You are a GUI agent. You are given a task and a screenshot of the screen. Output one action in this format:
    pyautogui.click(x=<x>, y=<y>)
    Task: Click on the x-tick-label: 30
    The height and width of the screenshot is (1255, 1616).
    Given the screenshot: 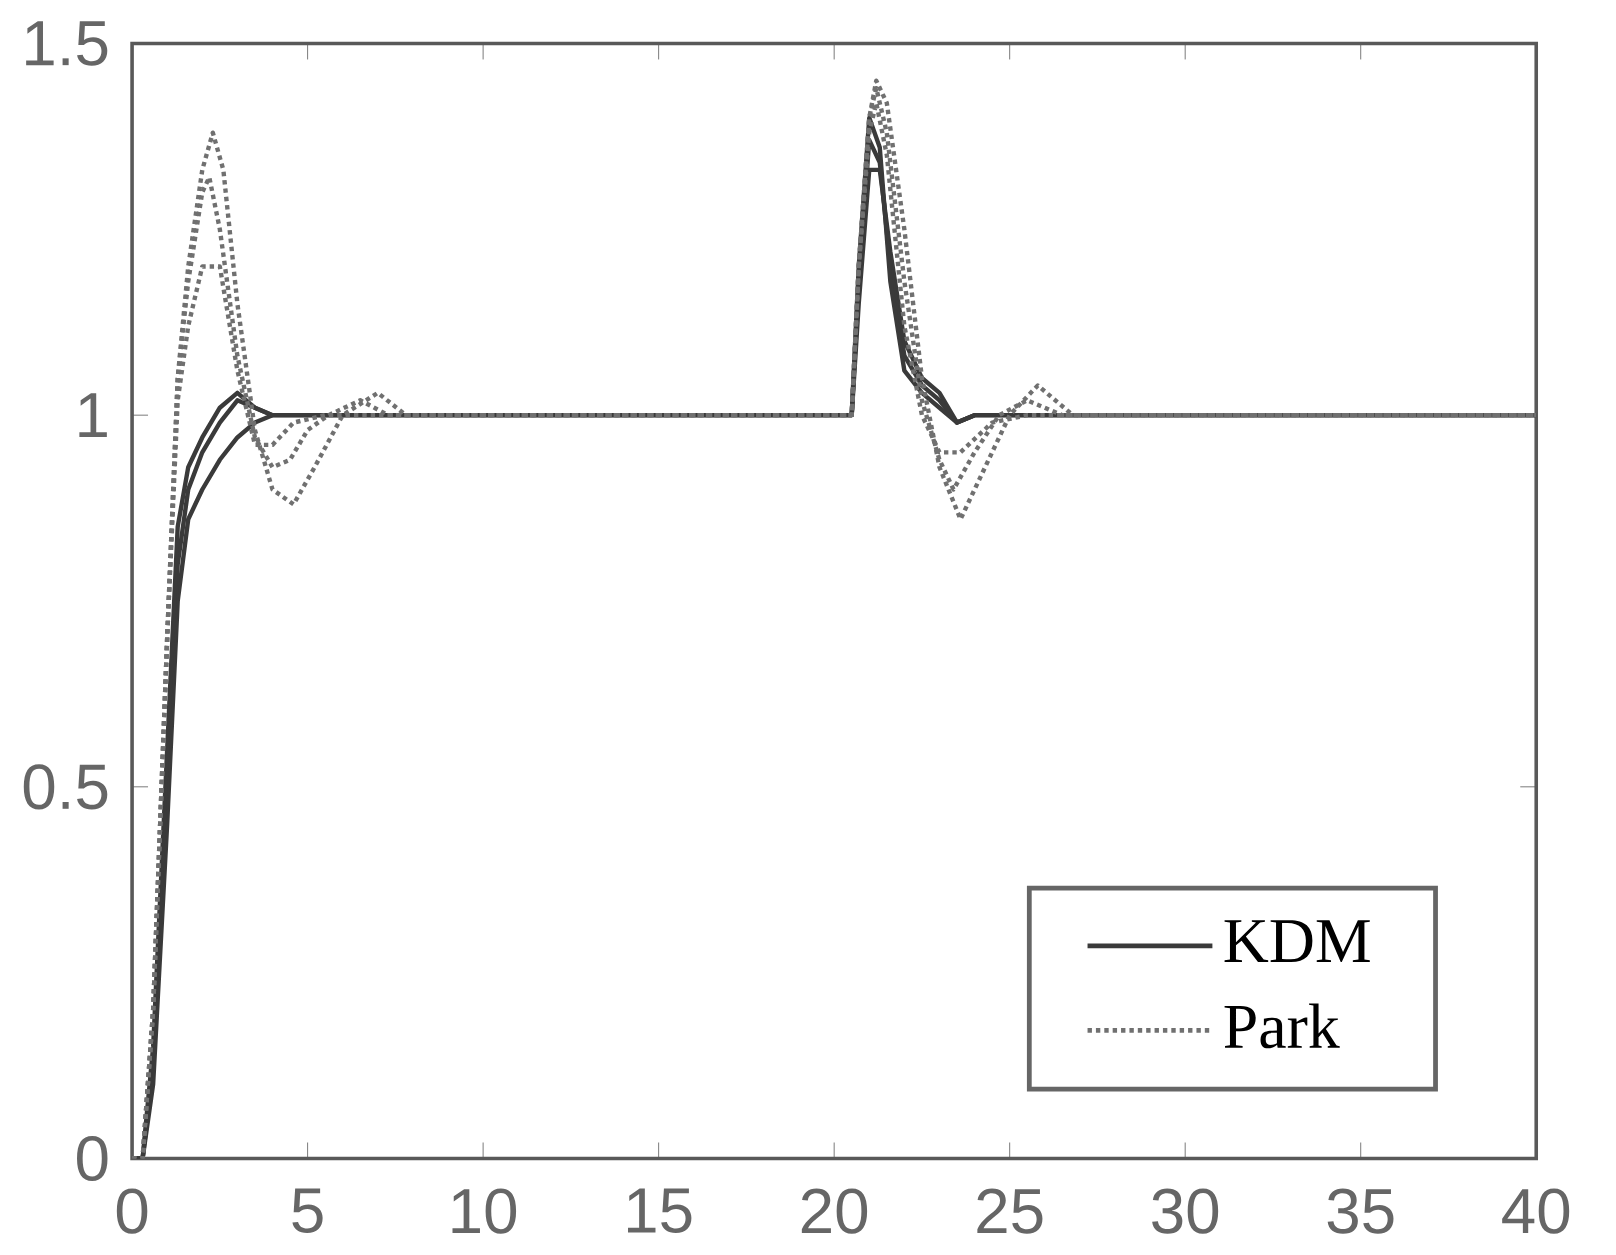 What is the action you would take?
    pyautogui.click(x=1185, y=1211)
    